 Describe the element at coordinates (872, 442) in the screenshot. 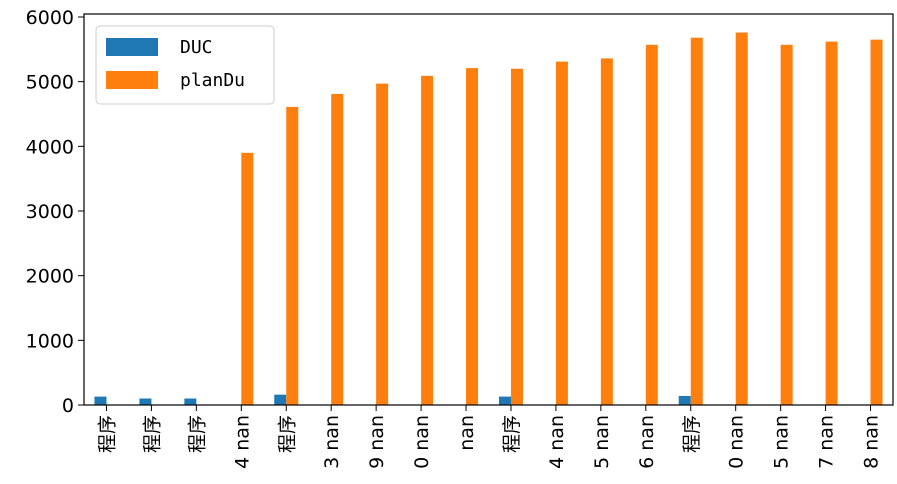

I see `x-tick-label: 8 nan` at that location.